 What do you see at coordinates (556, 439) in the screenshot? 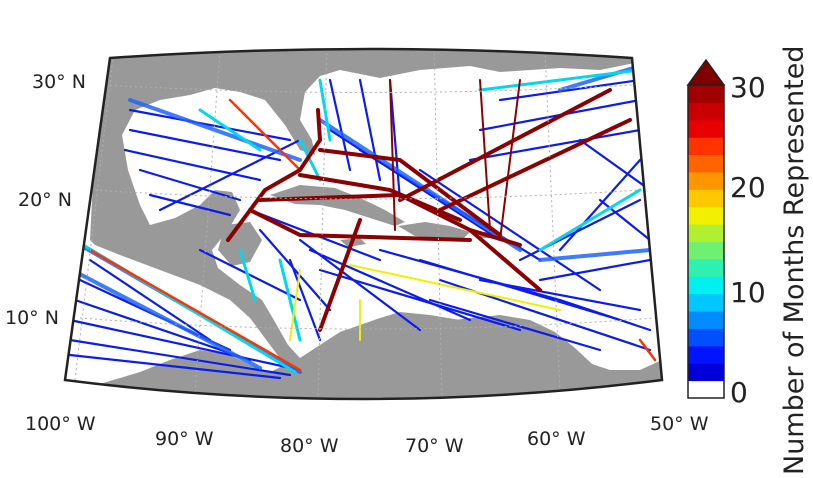
I see `lon-label-60w: 60° W` at bounding box center [556, 439].